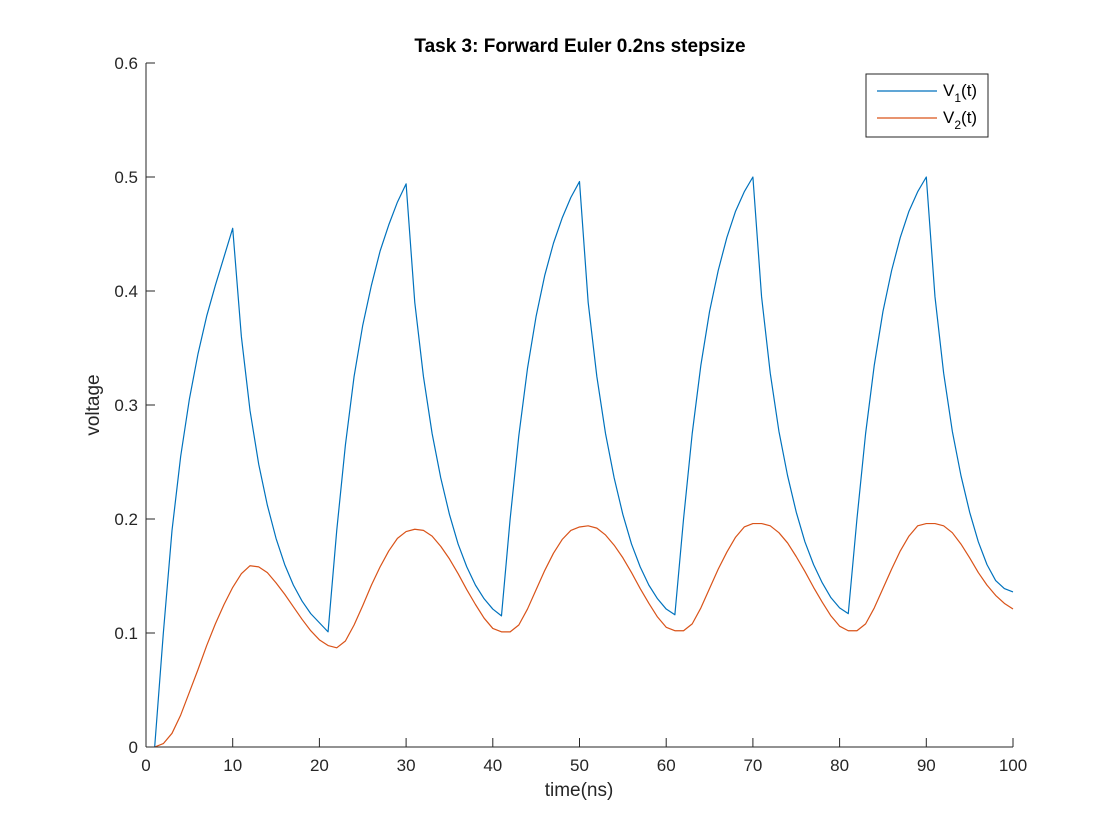 The height and width of the screenshot is (840, 1120). Describe the element at coordinates (126, 633) in the screenshot. I see `y-tick-label: 0.1` at that location.